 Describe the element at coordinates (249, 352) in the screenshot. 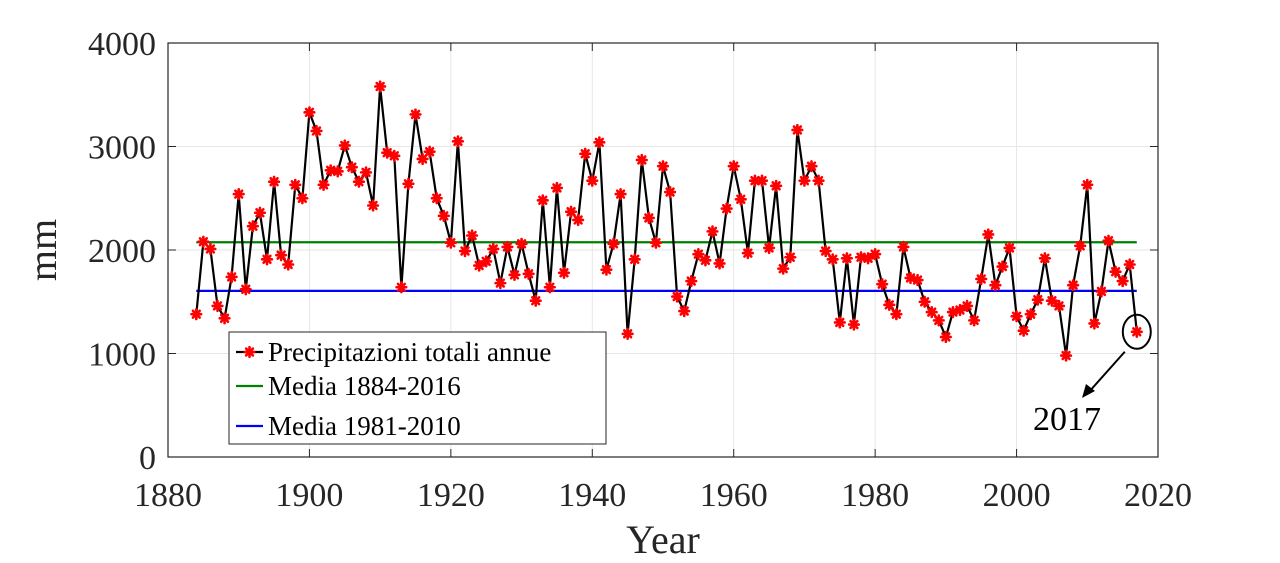

I see `legend-marker` at that location.